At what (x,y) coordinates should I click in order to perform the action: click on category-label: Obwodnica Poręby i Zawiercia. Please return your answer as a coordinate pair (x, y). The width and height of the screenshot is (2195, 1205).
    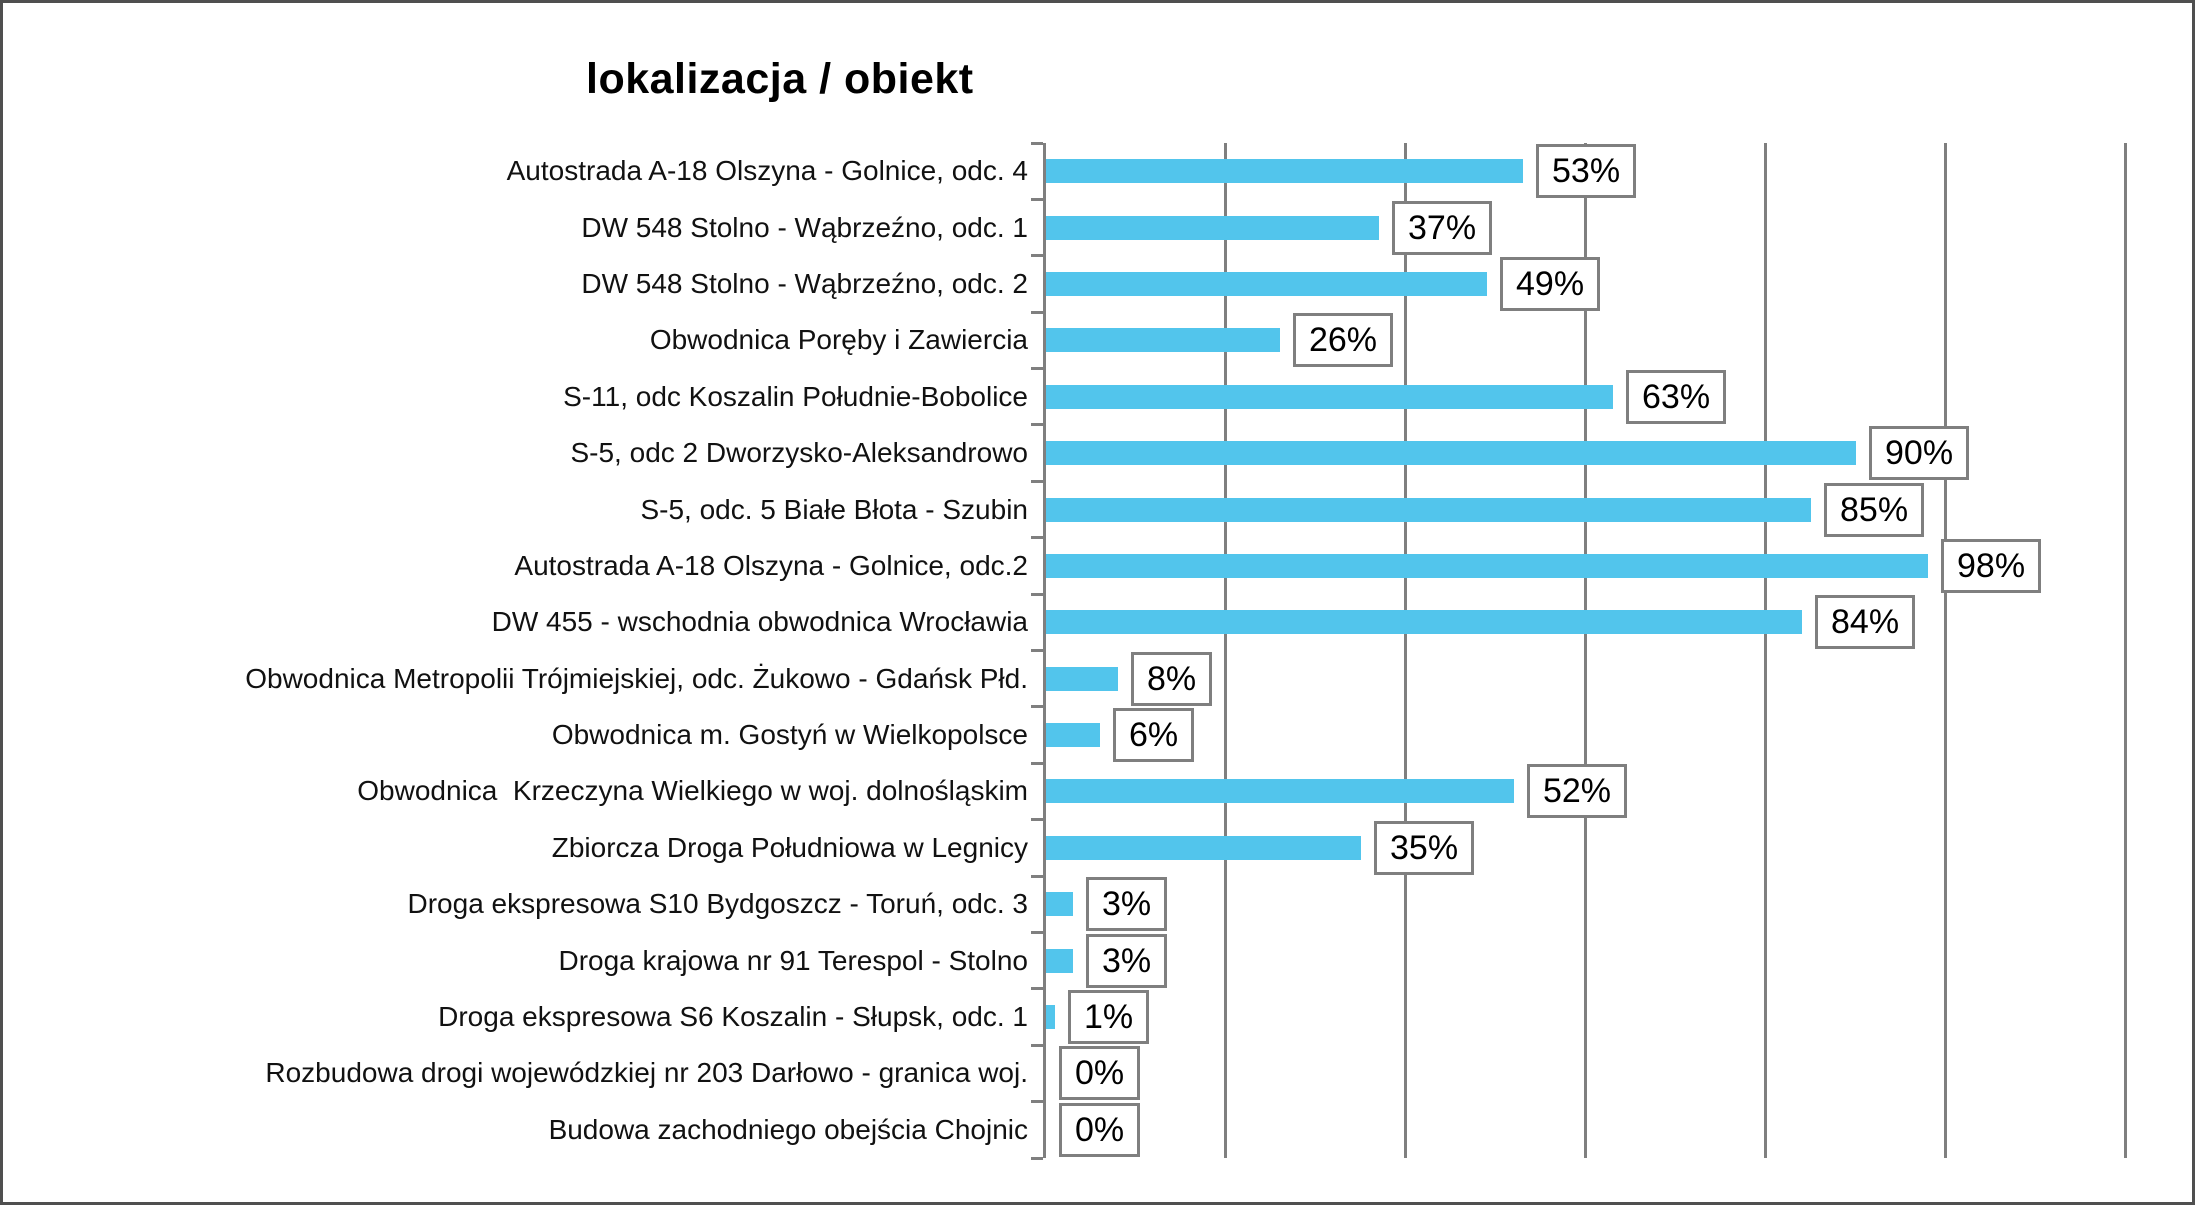
    Looking at the image, I should click on (838, 340).